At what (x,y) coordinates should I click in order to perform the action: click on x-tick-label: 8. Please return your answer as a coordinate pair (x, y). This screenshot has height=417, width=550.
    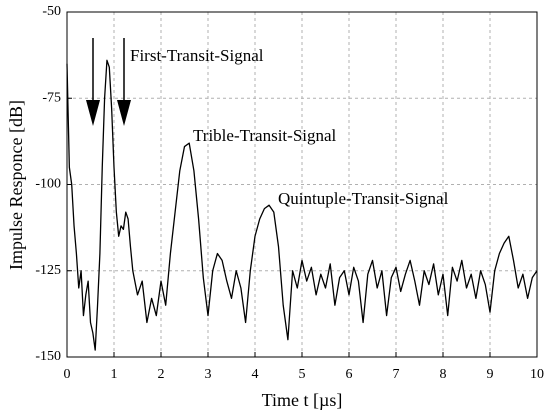
    Looking at the image, I should click on (443, 374).